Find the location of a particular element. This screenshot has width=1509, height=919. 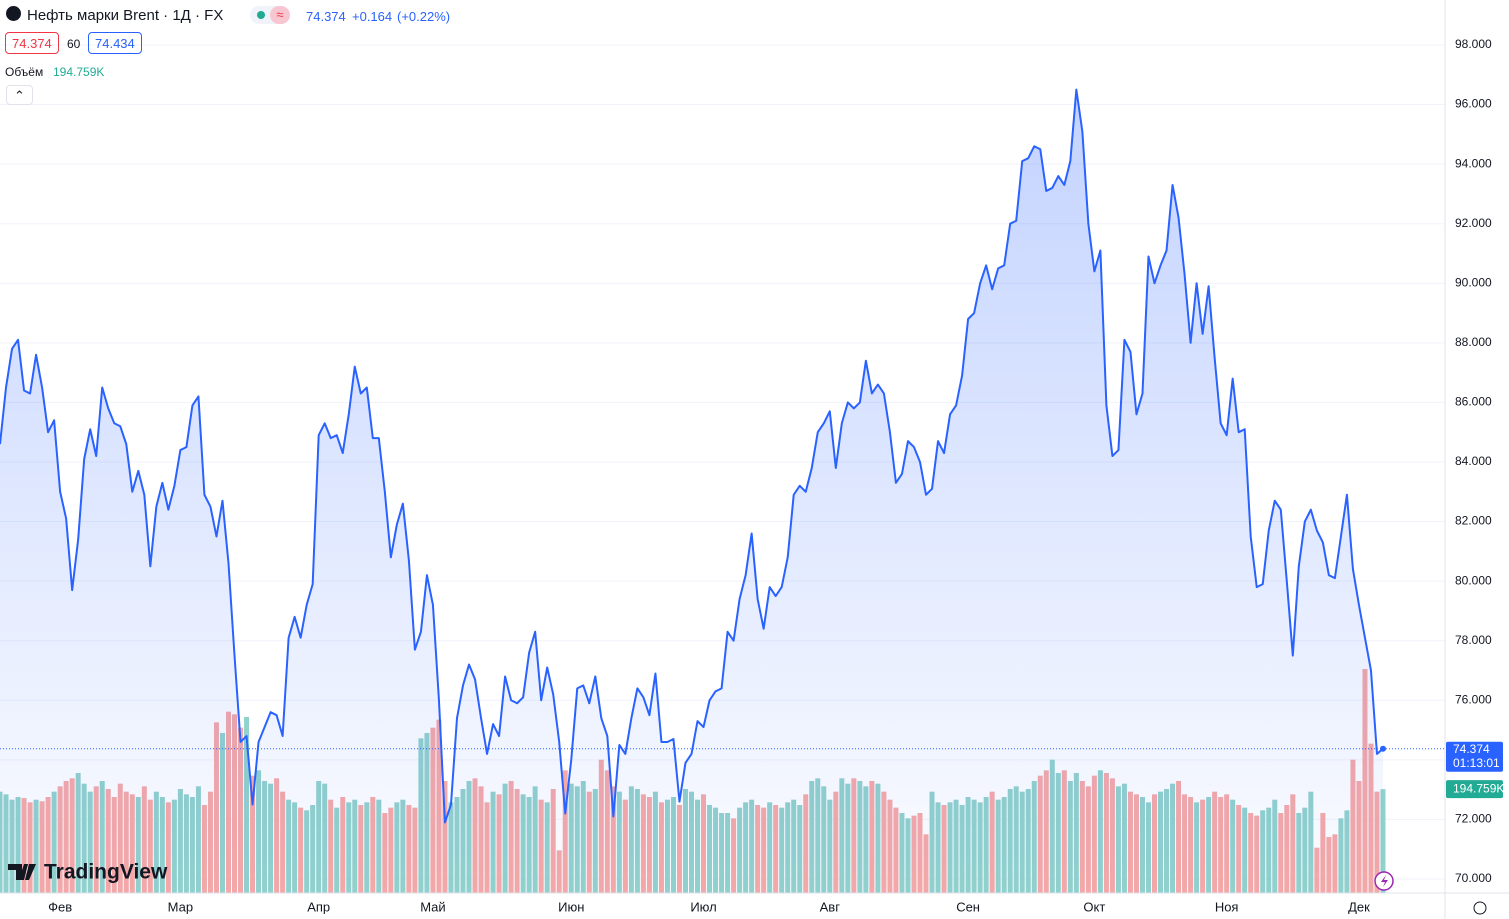

last-point is located at coordinates (1383, 748).